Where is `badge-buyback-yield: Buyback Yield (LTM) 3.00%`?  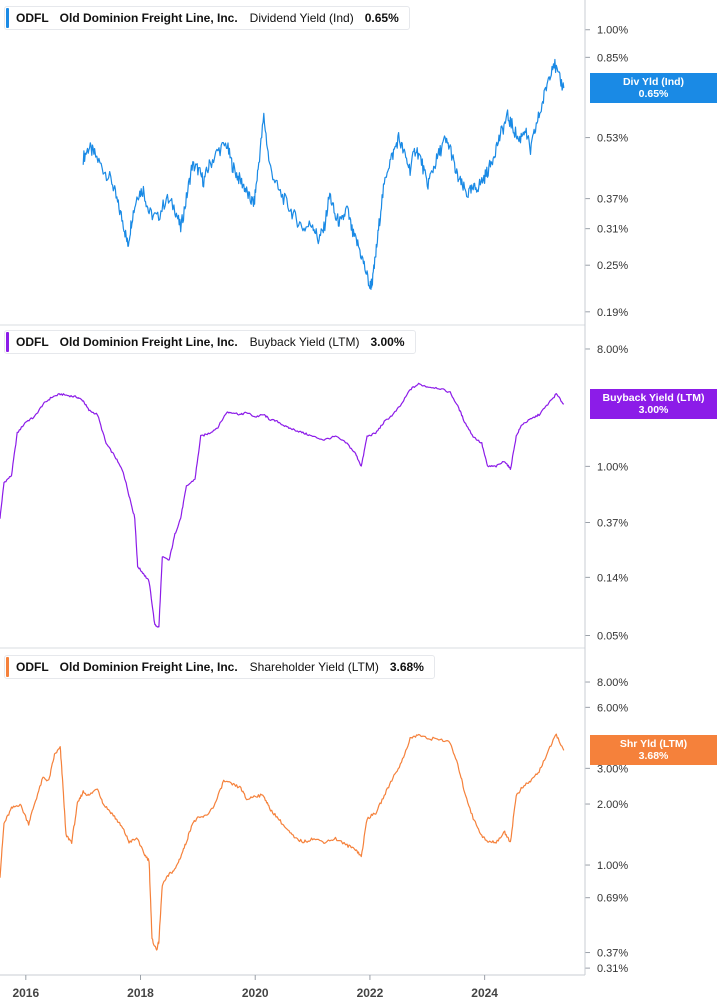 badge-buyback-yield: Buyback Yield (LTM) 3.00% is located at coordinates (653, 404).